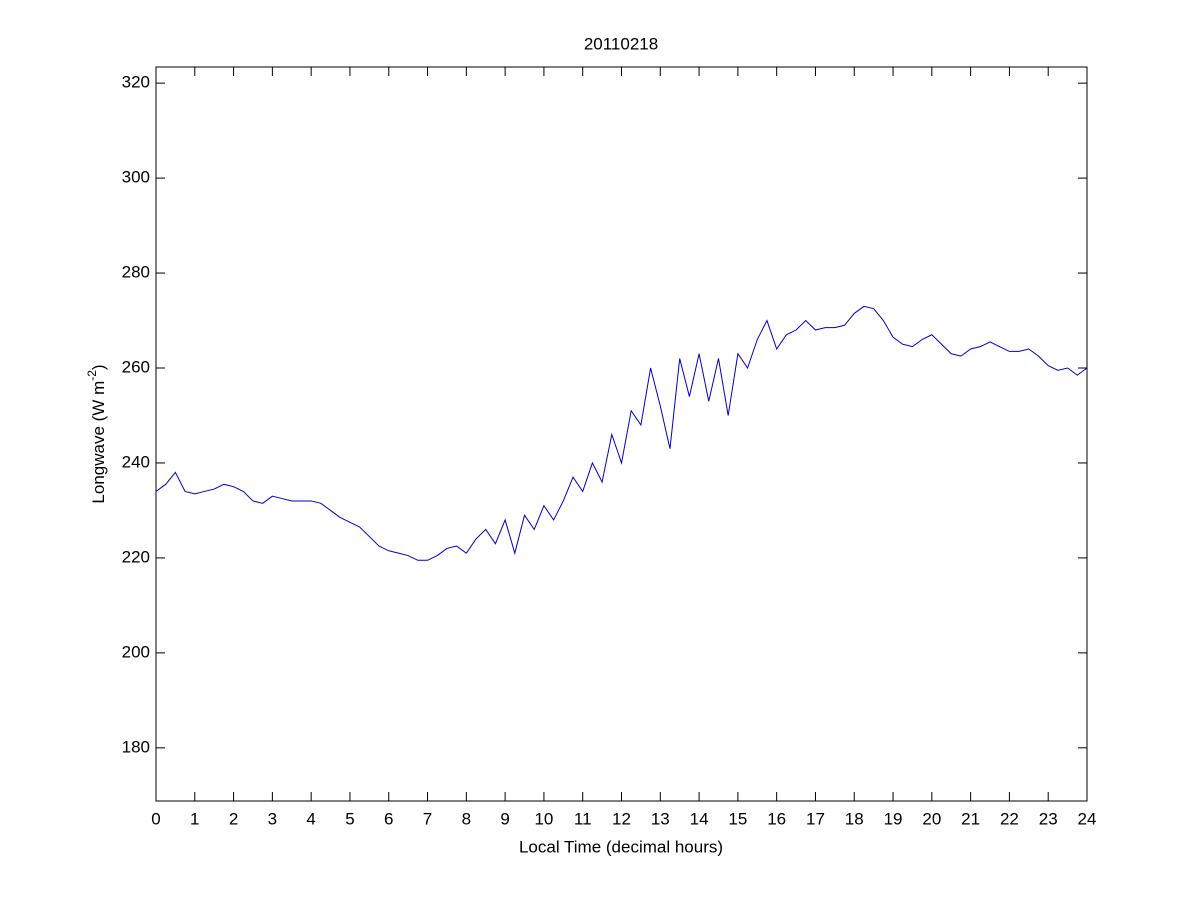 This screenshot has height=900, width=1201. Describe the element at coordinates (931, 818) in the screenshot. I see `x-tick-label: 20` at that location.